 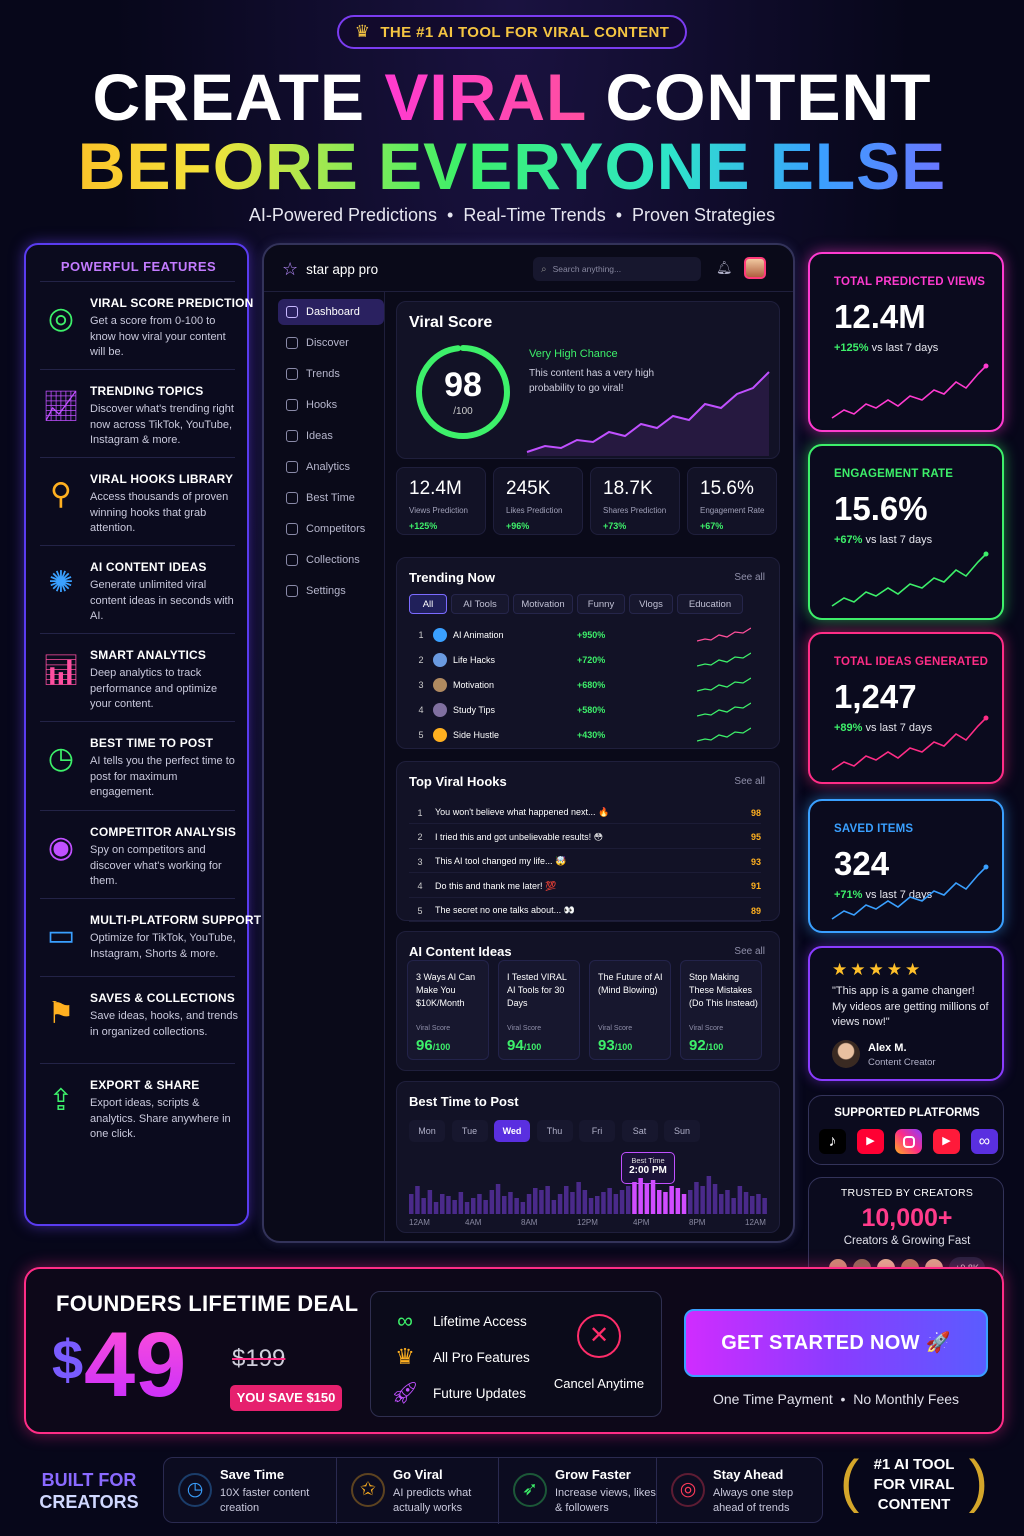 I want to click on best-time-tooltip: Best Time 2:00 PM, so click(x=648, y=1168).